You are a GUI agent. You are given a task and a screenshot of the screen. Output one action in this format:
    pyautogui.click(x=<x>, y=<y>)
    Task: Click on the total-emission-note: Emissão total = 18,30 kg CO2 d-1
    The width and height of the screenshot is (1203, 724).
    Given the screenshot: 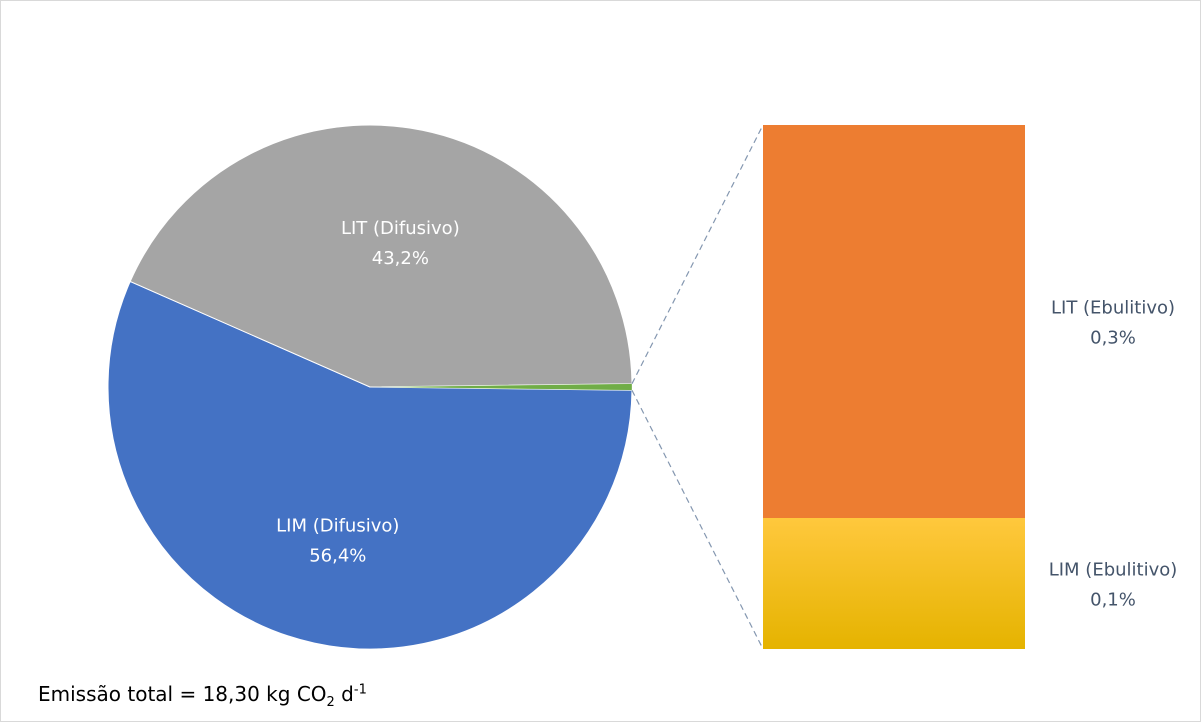 What is the action you would take?
    pyautogui.click(x=202, y=696)
    